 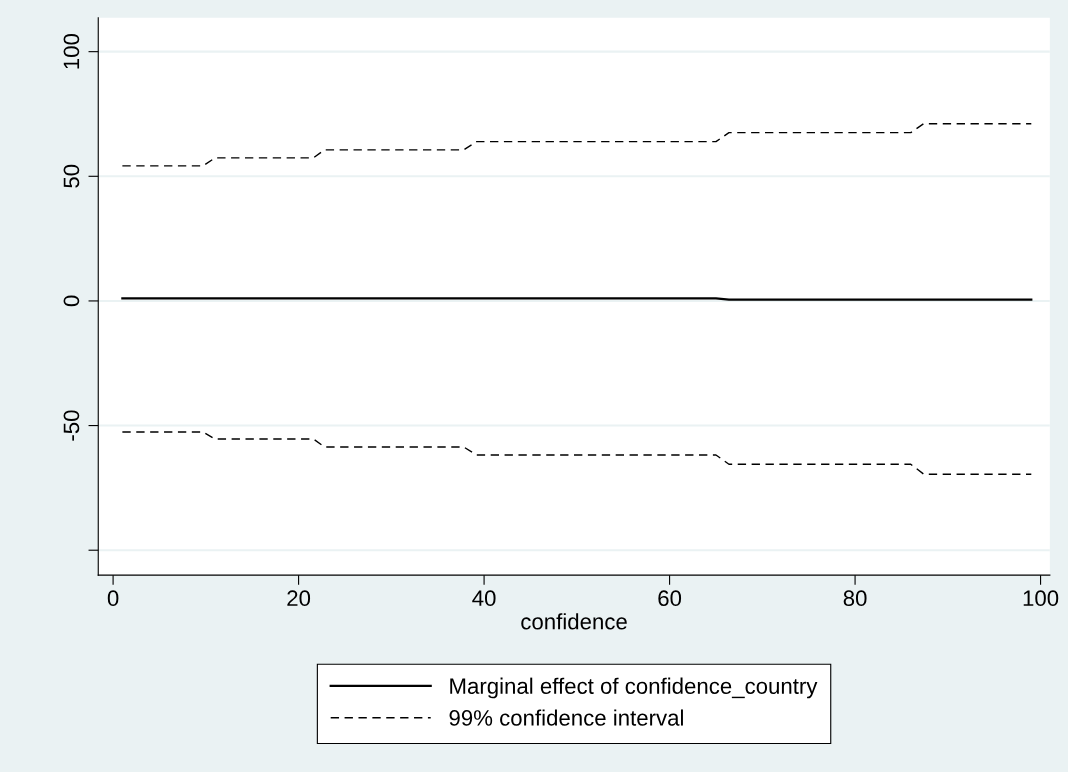 I want to click on x-tick-label: 80, so click(x=855, y=598).